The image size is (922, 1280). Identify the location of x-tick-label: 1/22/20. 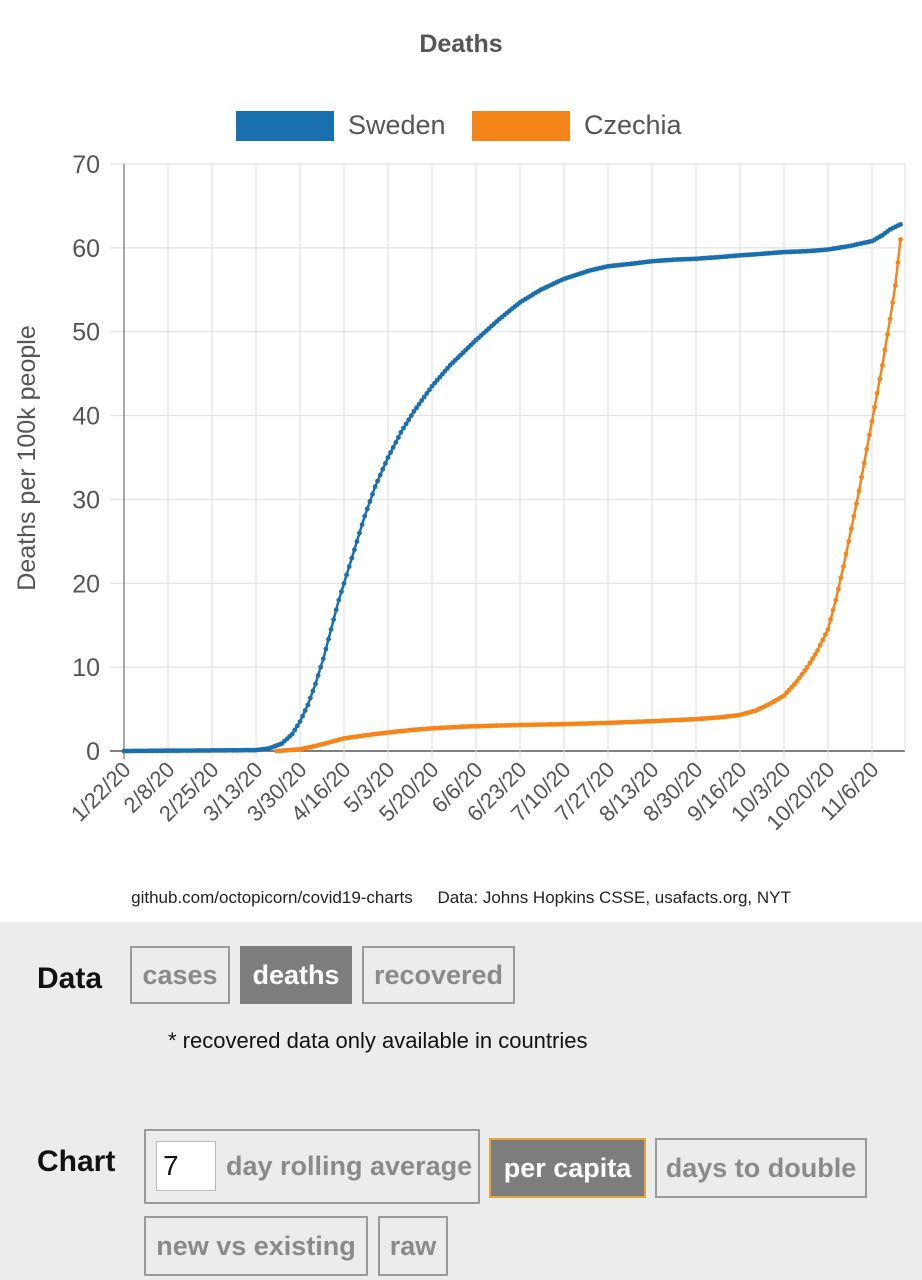
(101, 792).